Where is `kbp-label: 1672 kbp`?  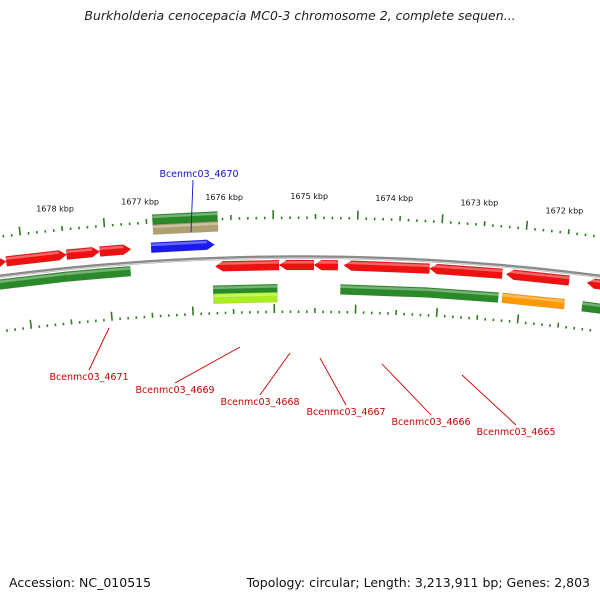
kbp-label: 1672 kbp is located at coordinates (565, 211).